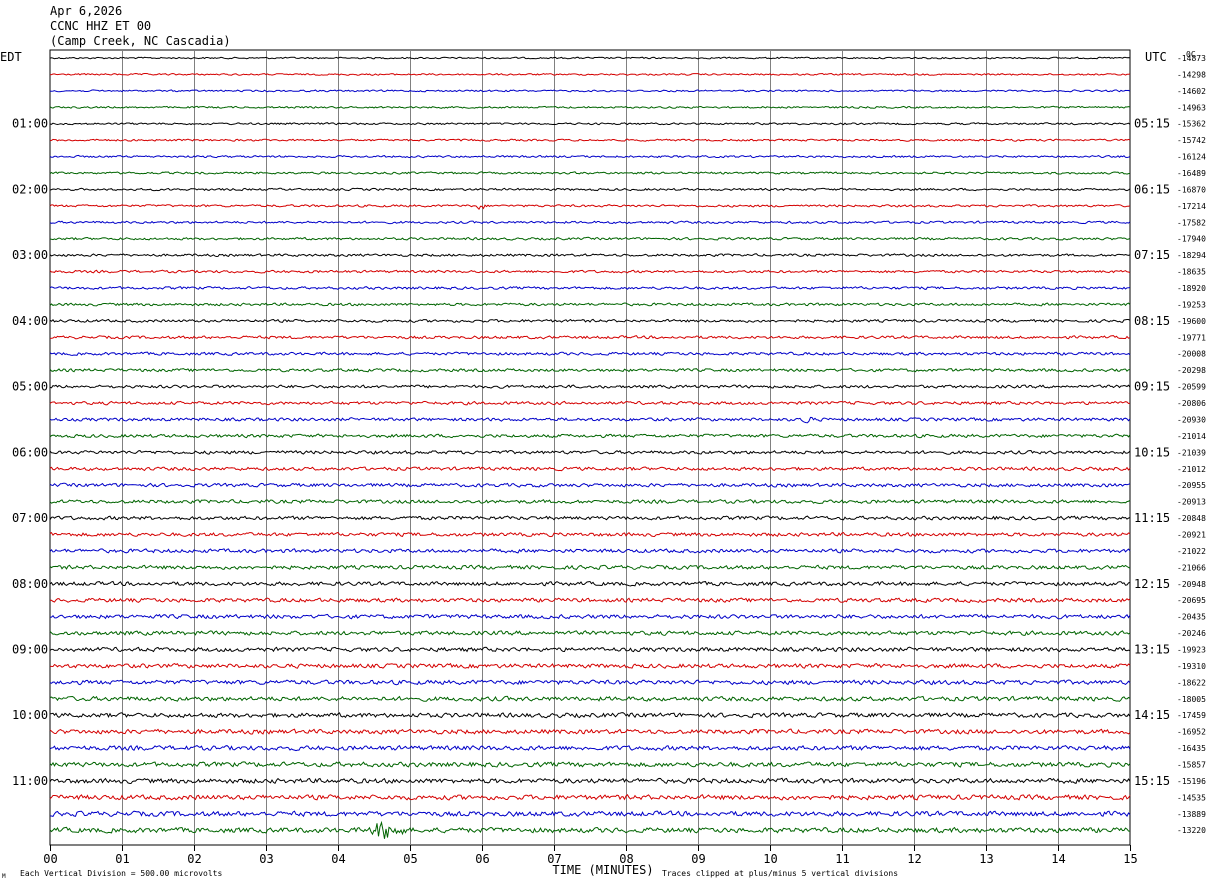  I want to click on trace-offset-label: -17459, so click(1191, 715).